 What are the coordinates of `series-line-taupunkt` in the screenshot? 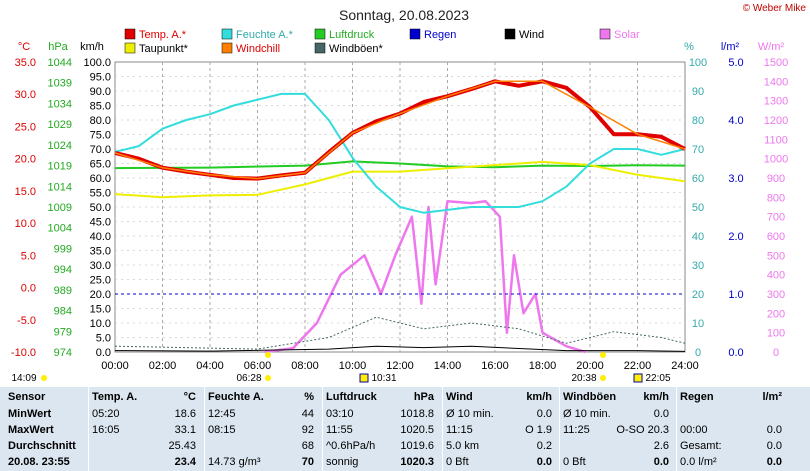 It's located at (400, 179).